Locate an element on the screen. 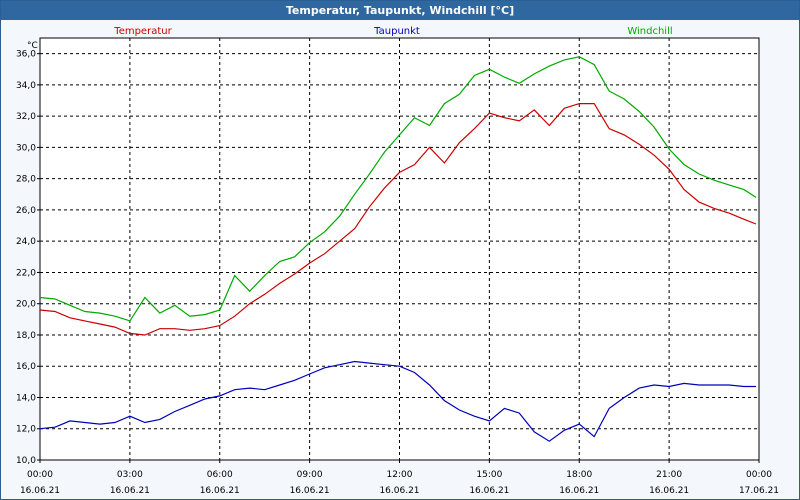 This screenshot has height=500, width=800. x-tick-time: 12:00 is located at coordinates (400, 475).